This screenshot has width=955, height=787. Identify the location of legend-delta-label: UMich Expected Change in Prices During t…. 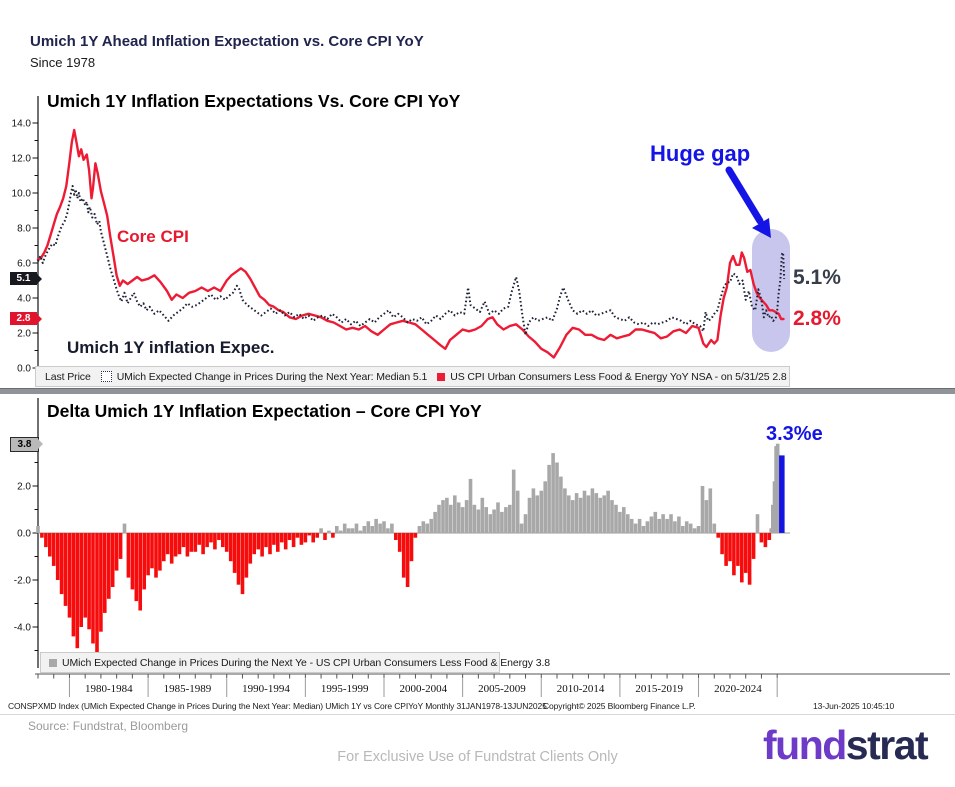
(306, 662).